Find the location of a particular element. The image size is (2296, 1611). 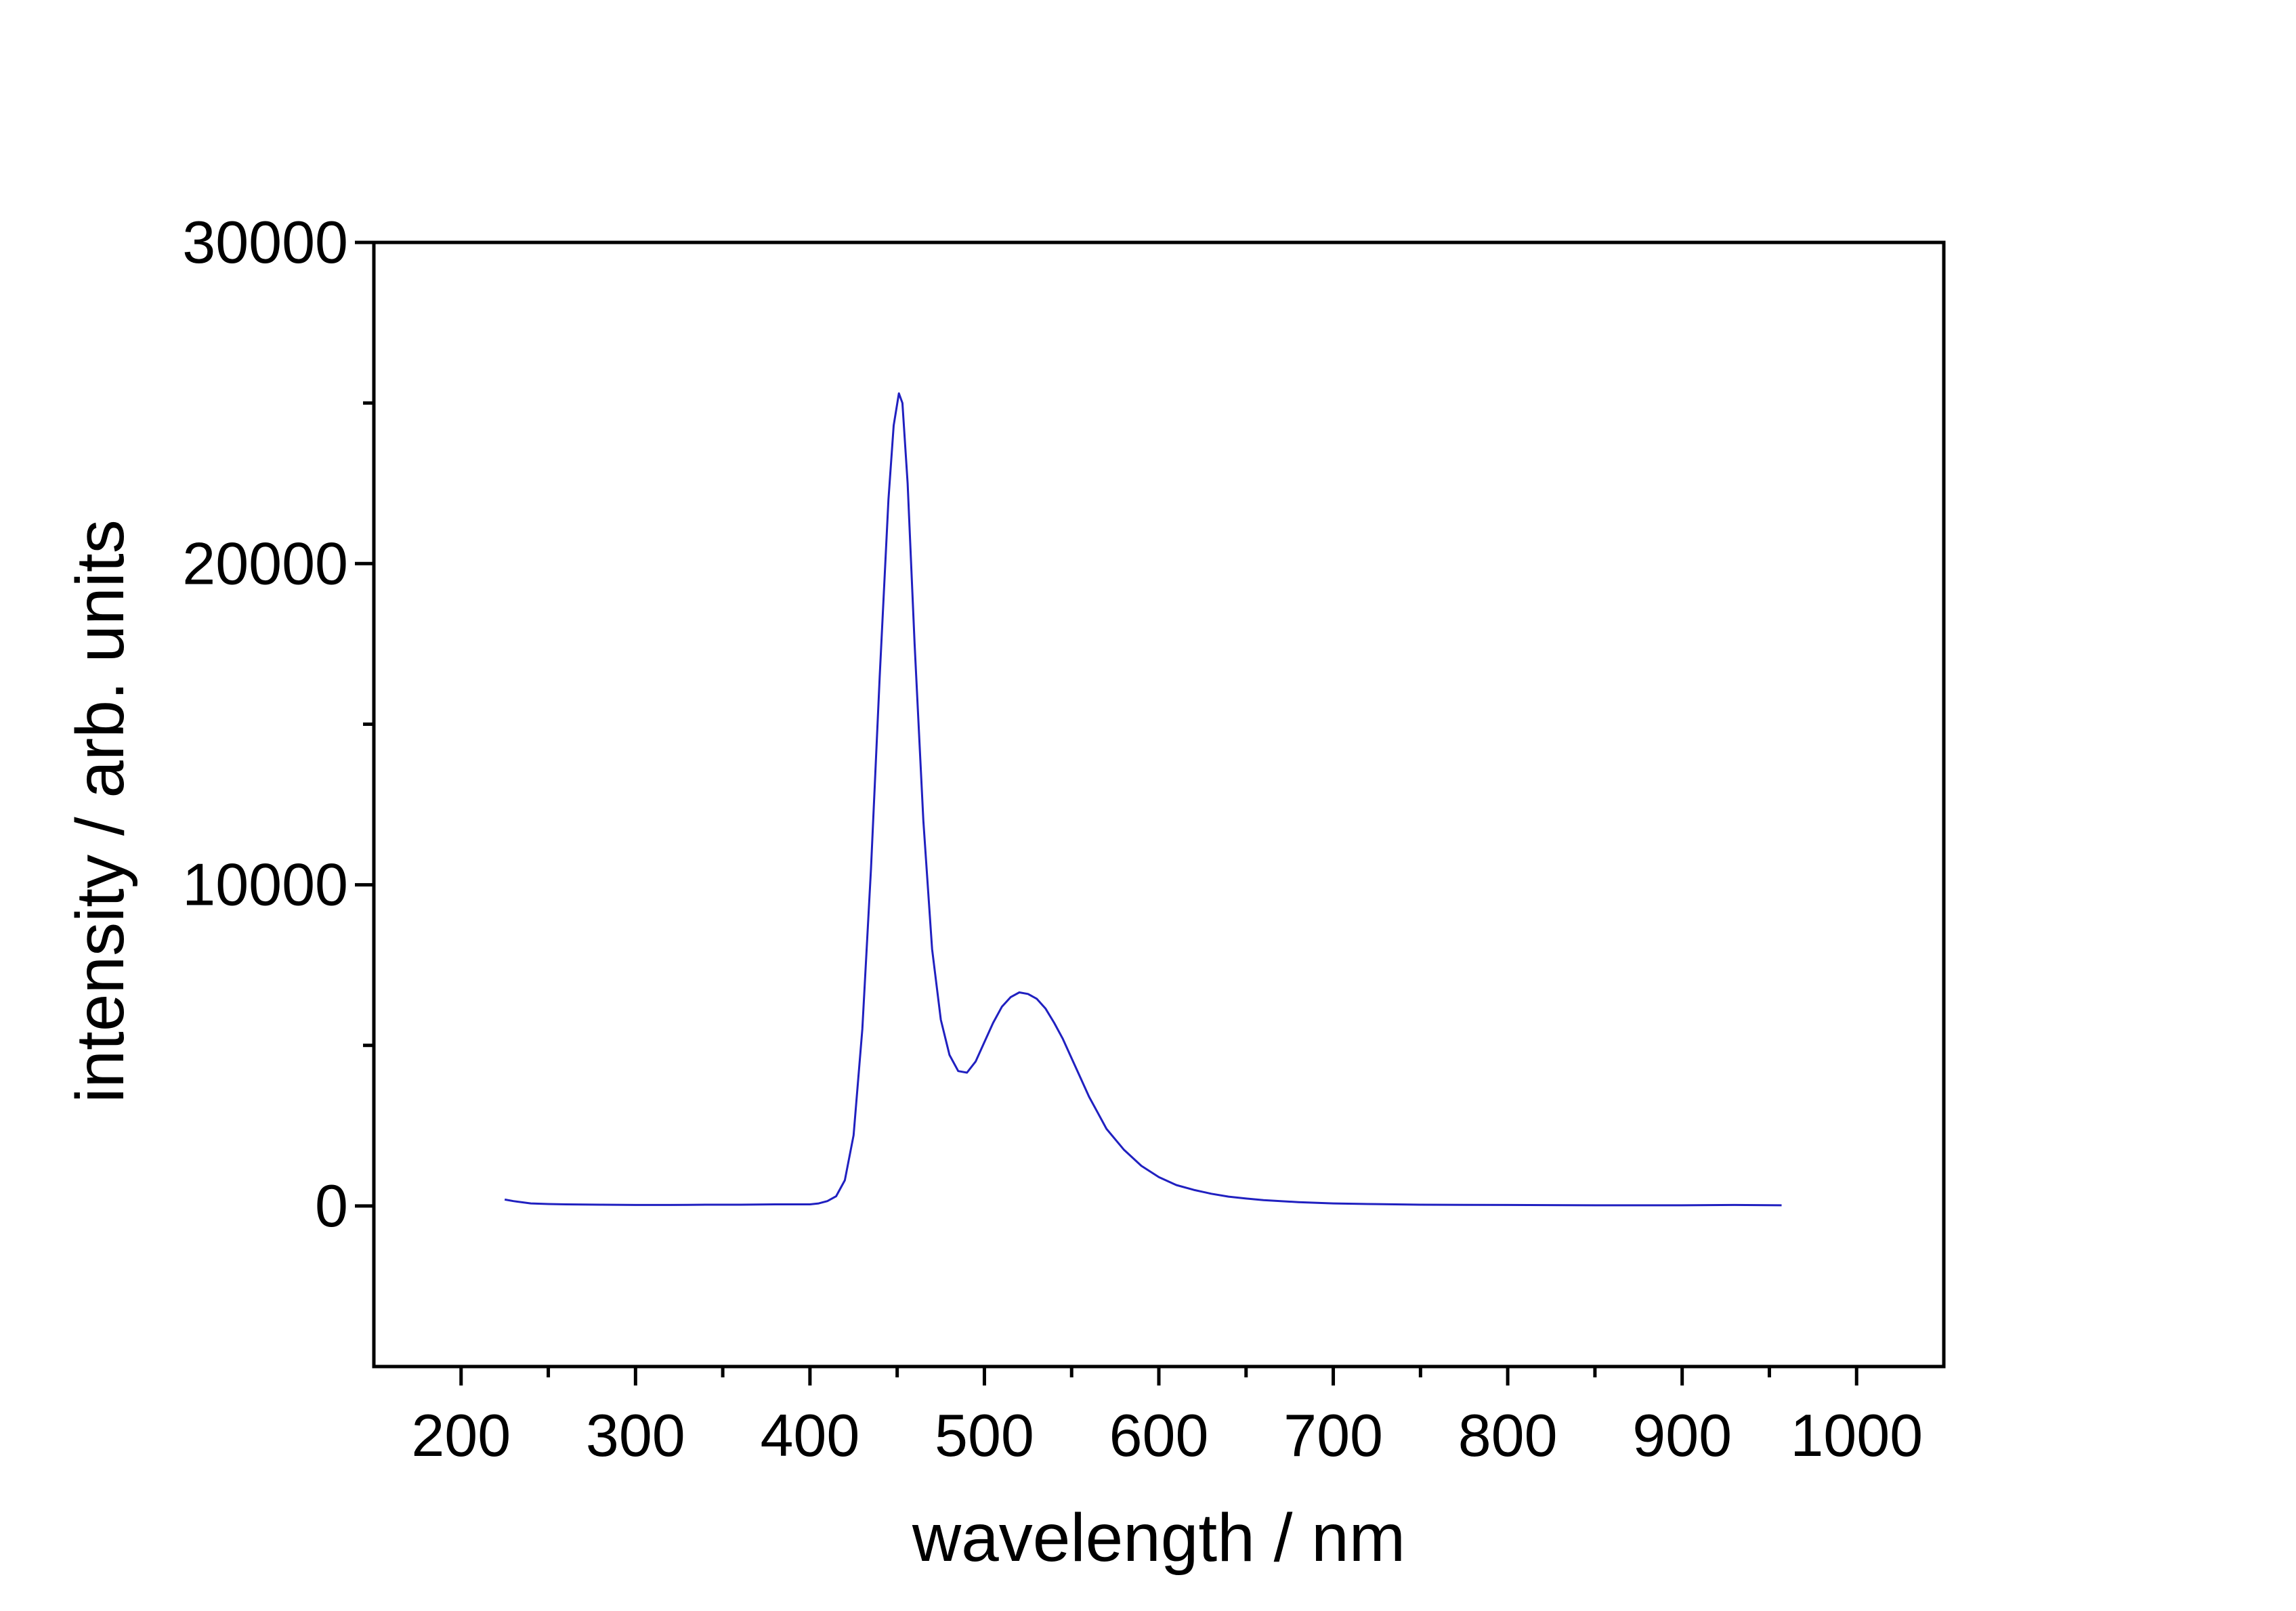

x-tick-label: 300 is located at coordinates (635, 1435).